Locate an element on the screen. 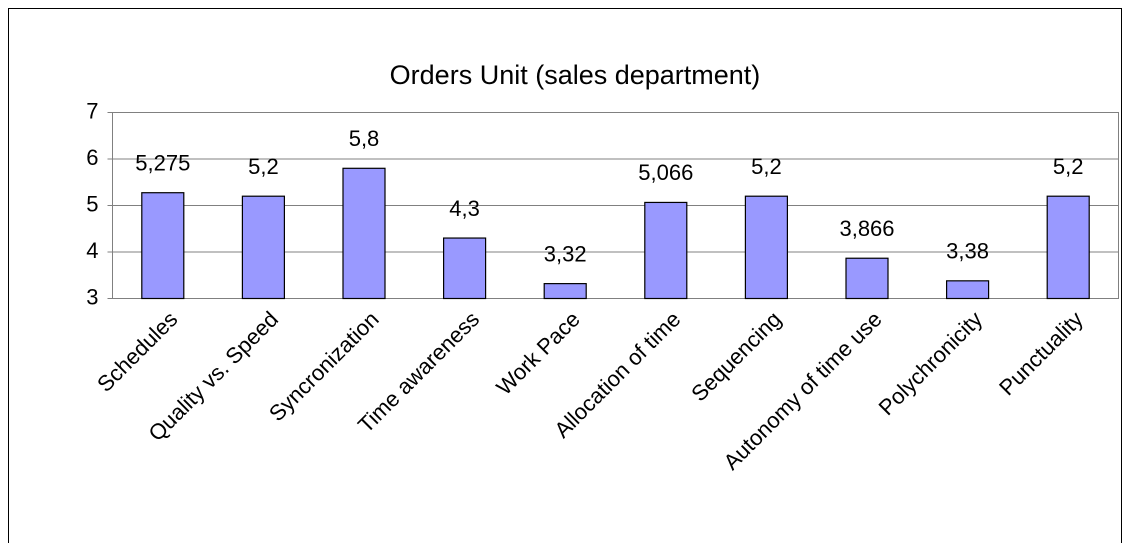 Image resolution: width=1130 pixels, height=543 pixels. data-label: 5,275 is located at coordinates (162, 163).